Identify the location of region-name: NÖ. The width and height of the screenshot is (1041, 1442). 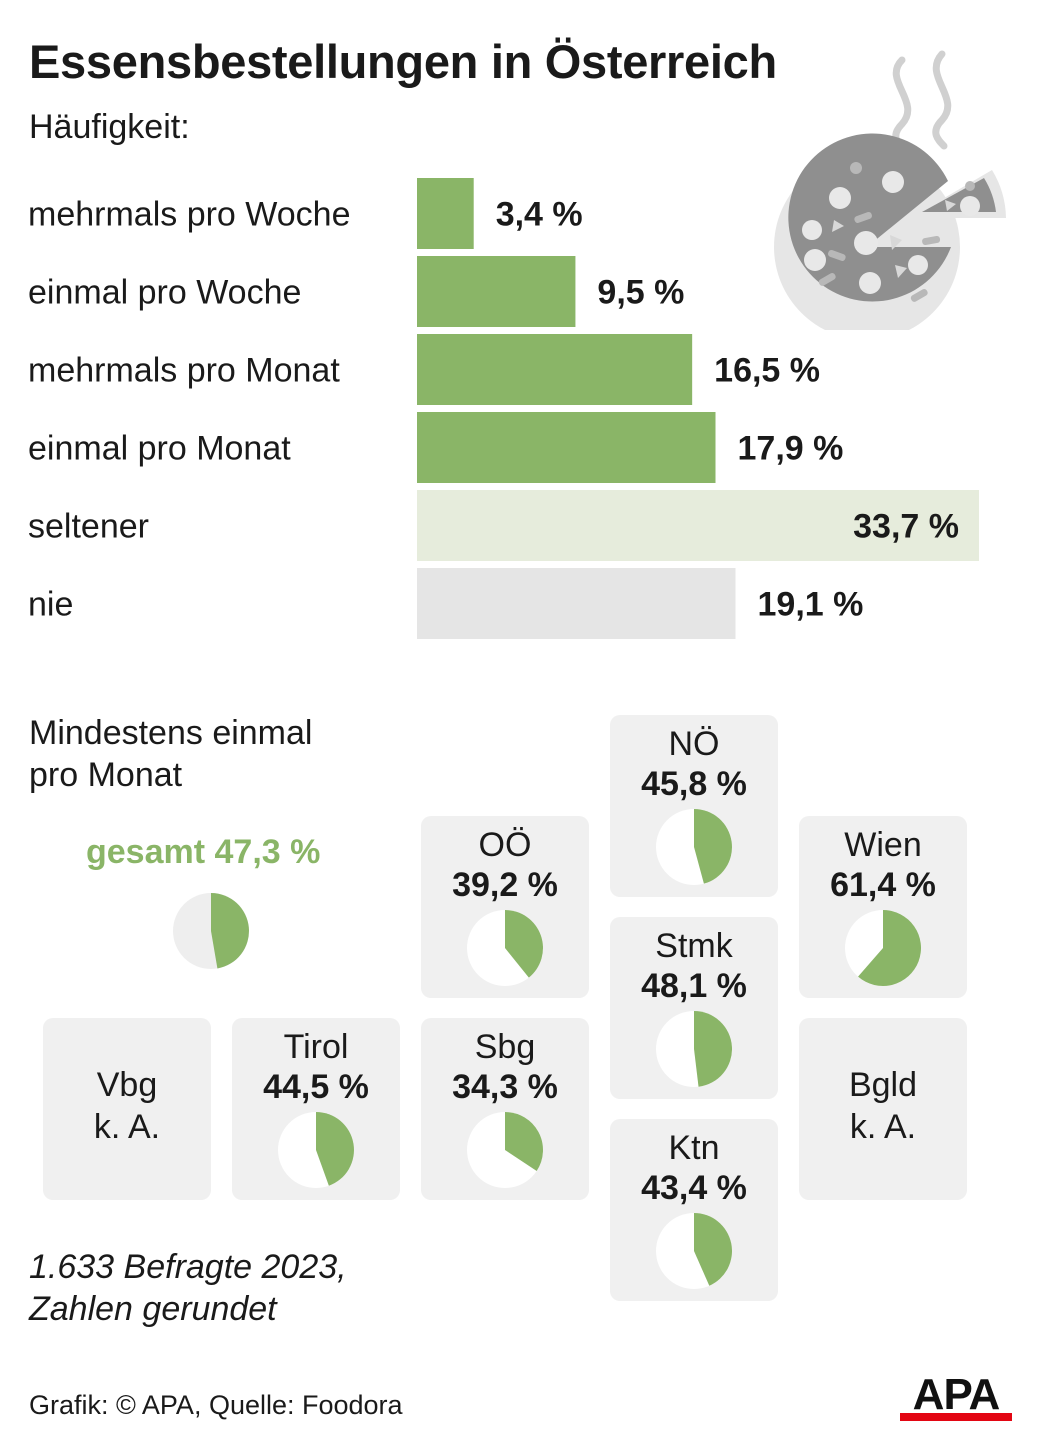
(694, 744).